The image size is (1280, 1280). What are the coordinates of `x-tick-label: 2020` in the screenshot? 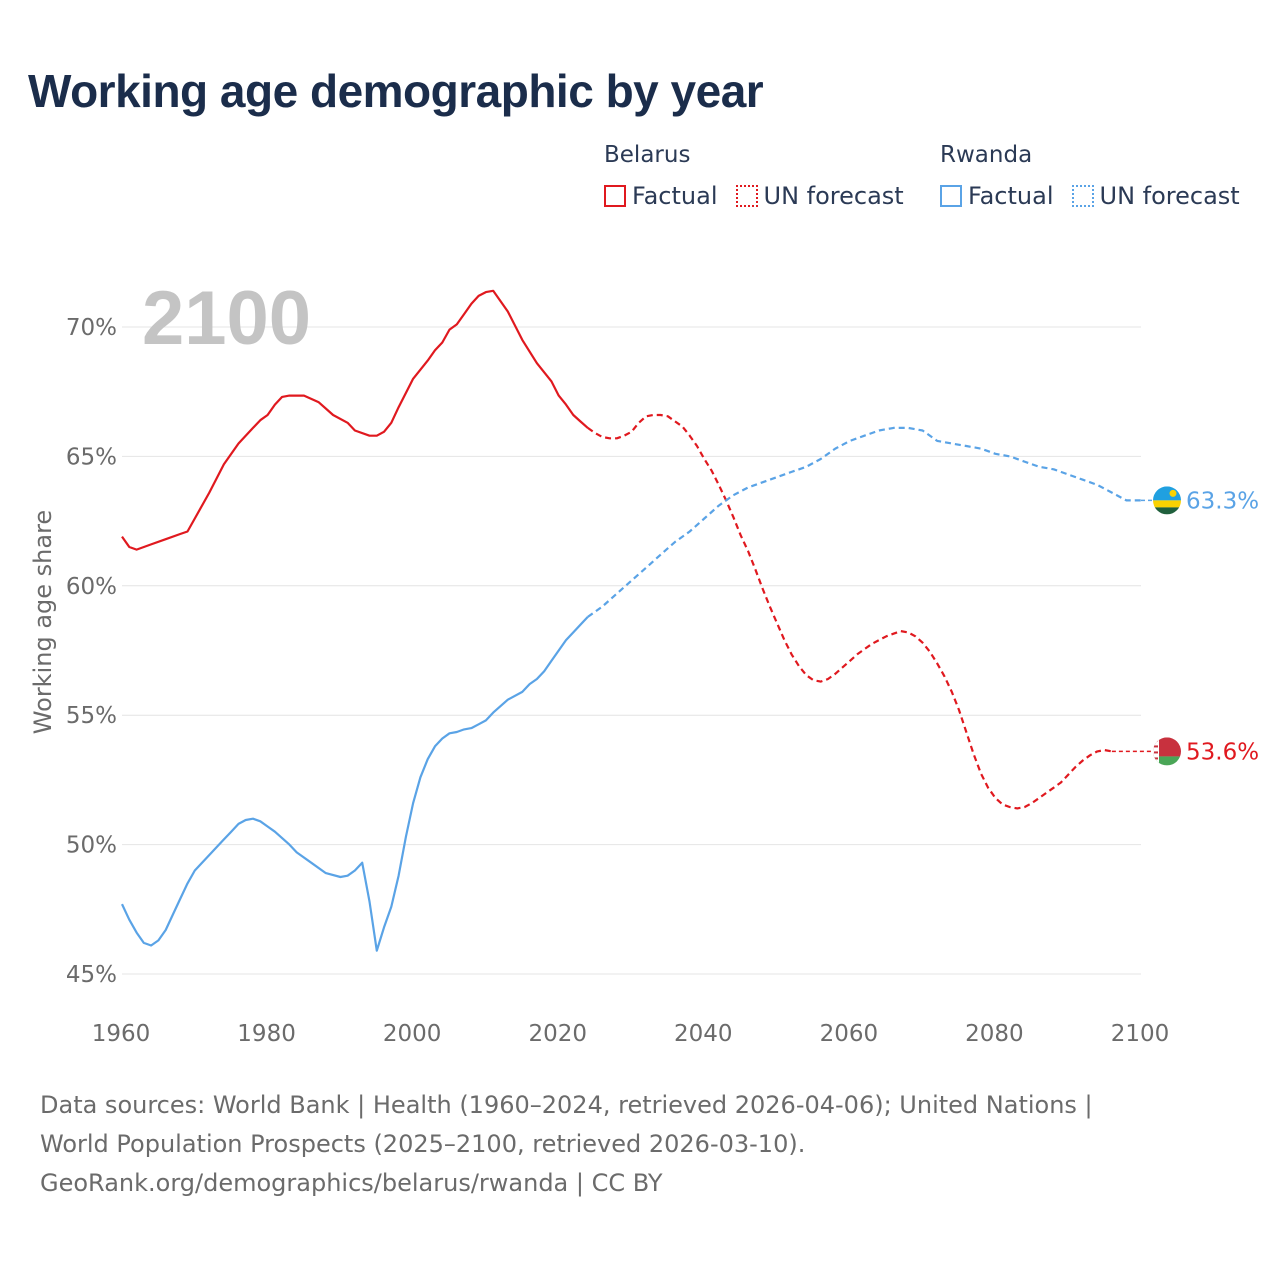 It's located at (557, 1034).